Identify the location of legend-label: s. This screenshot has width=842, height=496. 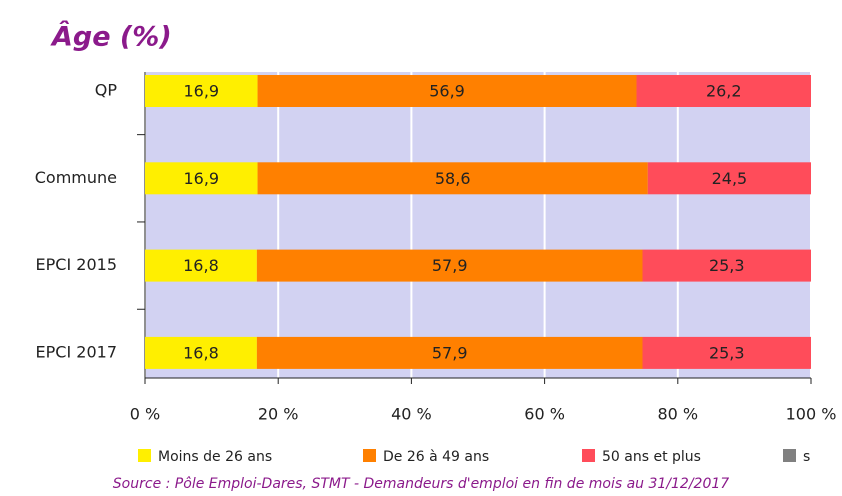
(806, 457).